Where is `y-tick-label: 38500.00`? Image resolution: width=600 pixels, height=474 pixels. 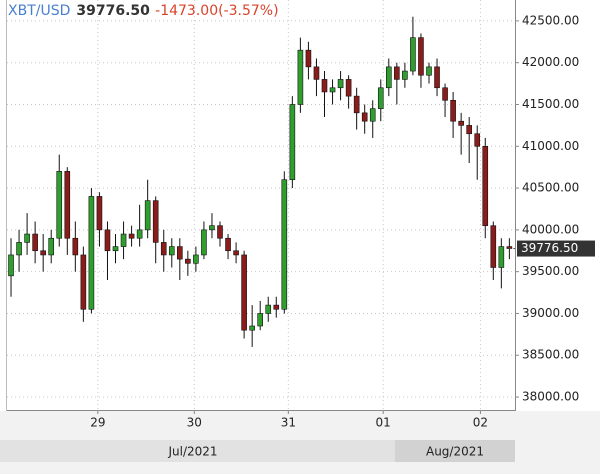 y-tick-label: 38500.00 is located at coordinates (550, 355).